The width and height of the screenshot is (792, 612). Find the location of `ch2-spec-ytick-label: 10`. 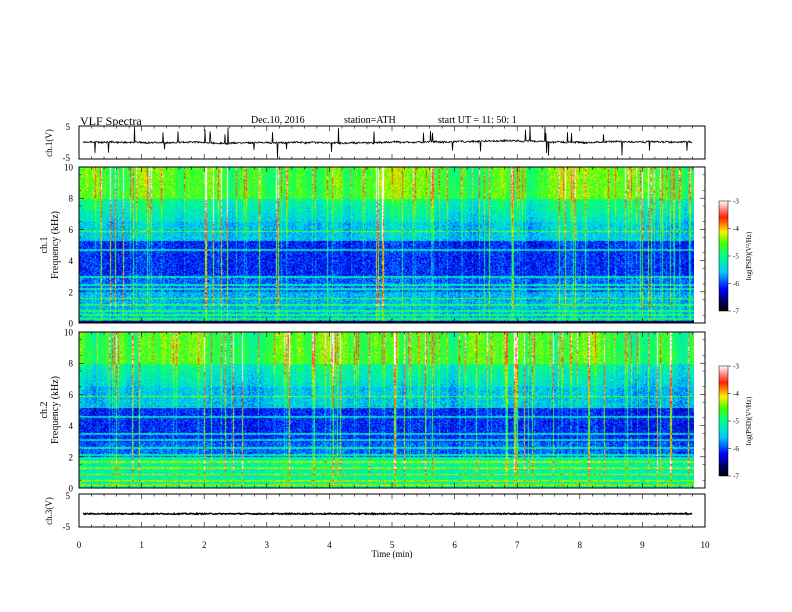

ch2-spec-ytick-label: 10 is located at coordinates (69, 333).